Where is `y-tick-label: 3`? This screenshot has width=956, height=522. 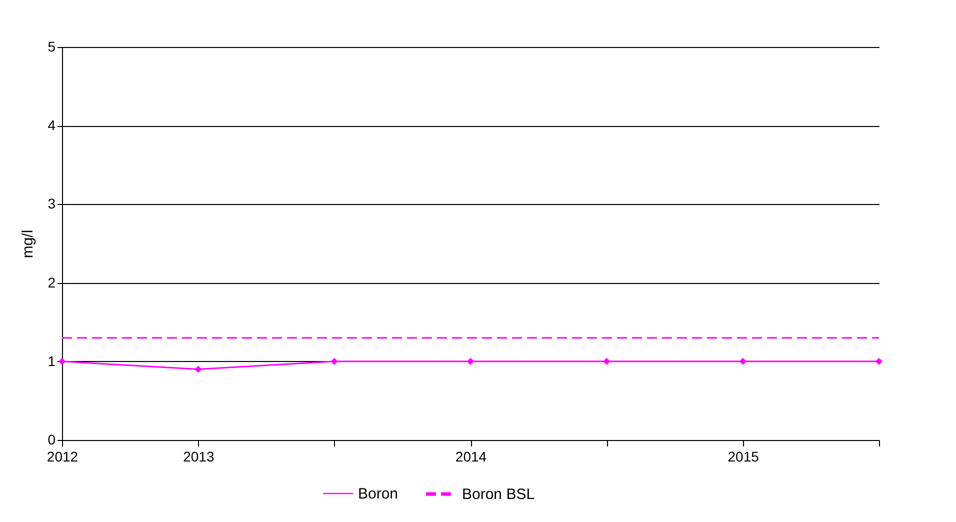 y-tick-label: 3 is located at coordinates (52, 204).